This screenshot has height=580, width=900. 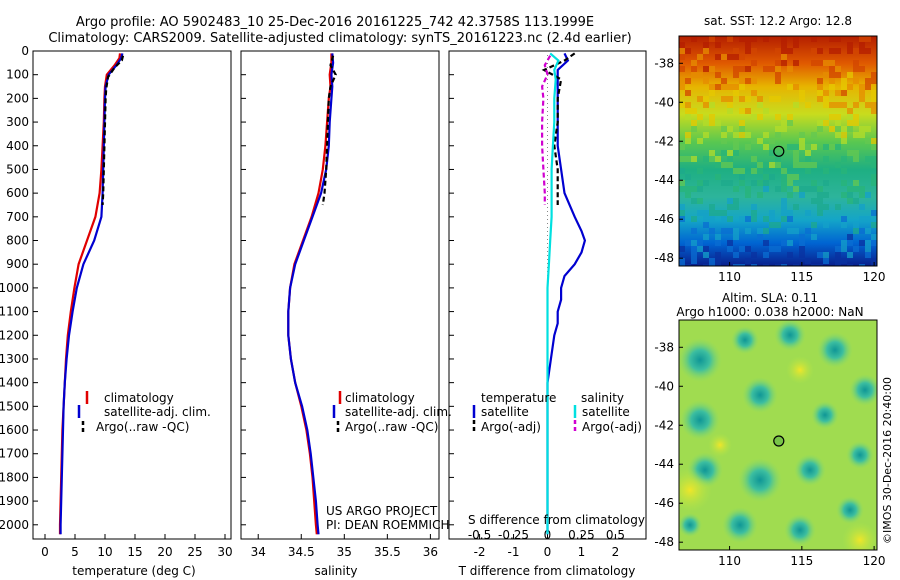 What do you see at coordinates (391, 427) in the screenshot?
I see `legend-argo-label: Argo(..raw -QC)` at bounding box center [391, 427].